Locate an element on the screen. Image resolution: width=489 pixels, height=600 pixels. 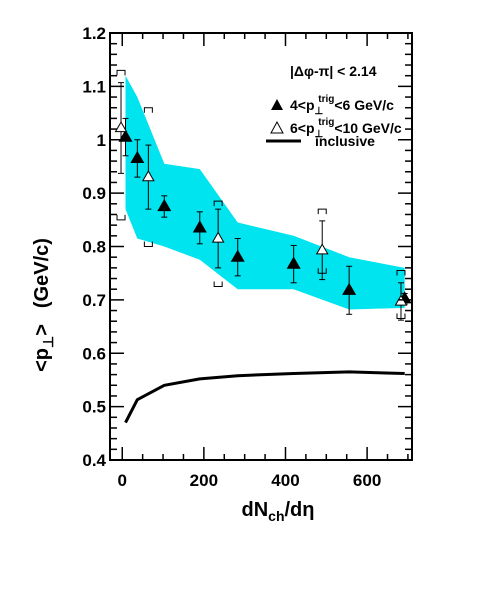
legend-entry-open-post: <10 GeV/c is located at coordinates (368, 128).